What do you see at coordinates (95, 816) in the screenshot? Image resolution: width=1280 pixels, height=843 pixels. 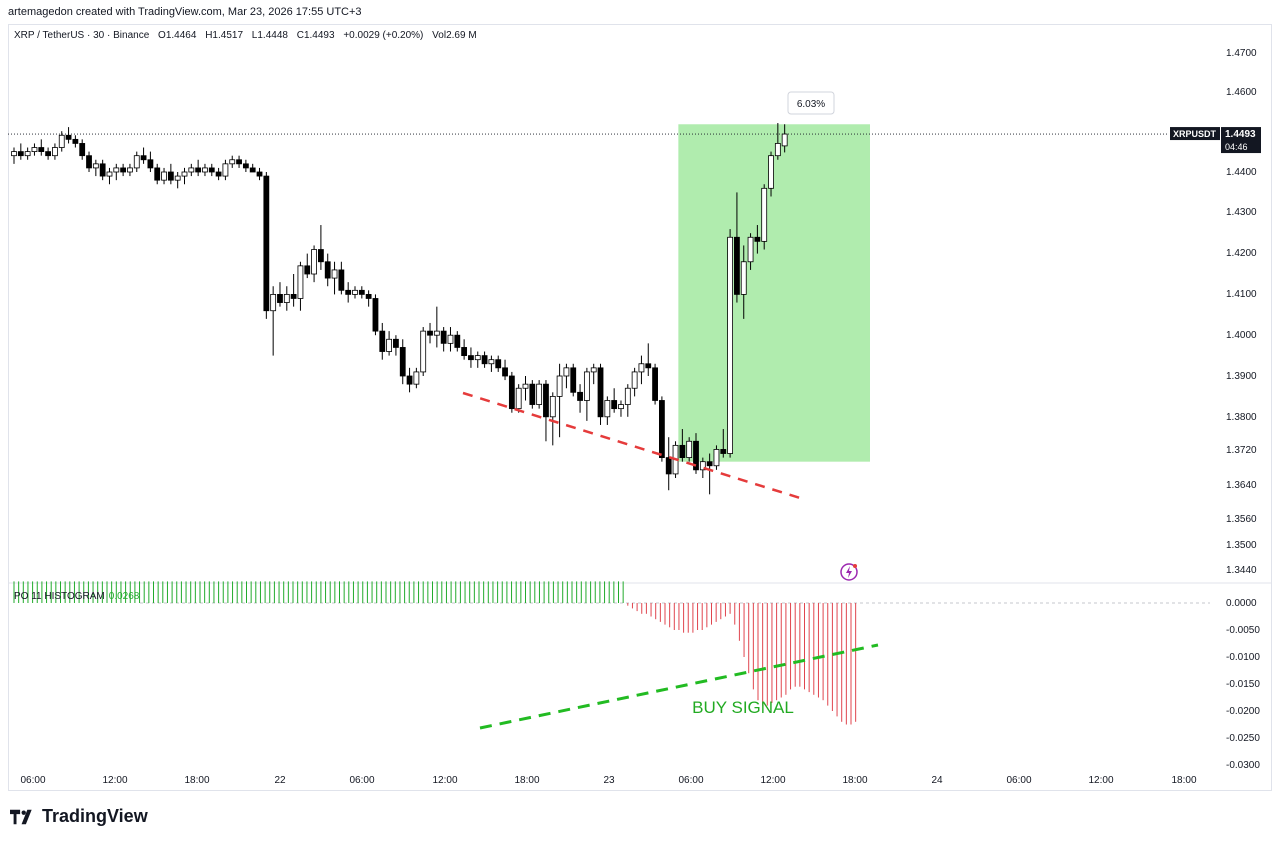 I see `brand-name: TradingView` at bounding box center [95, 816].